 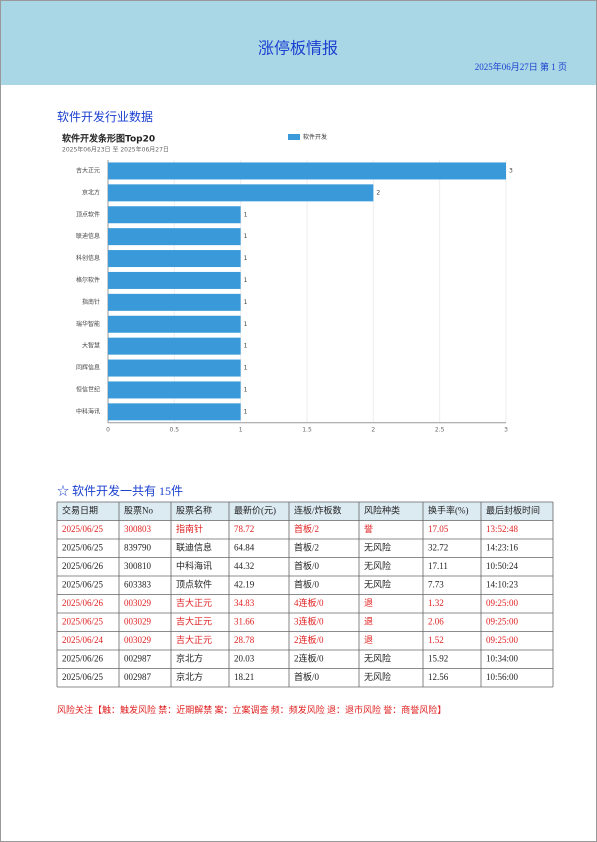 I want to click on table-cell: 誉, so click(x=368, y=528).